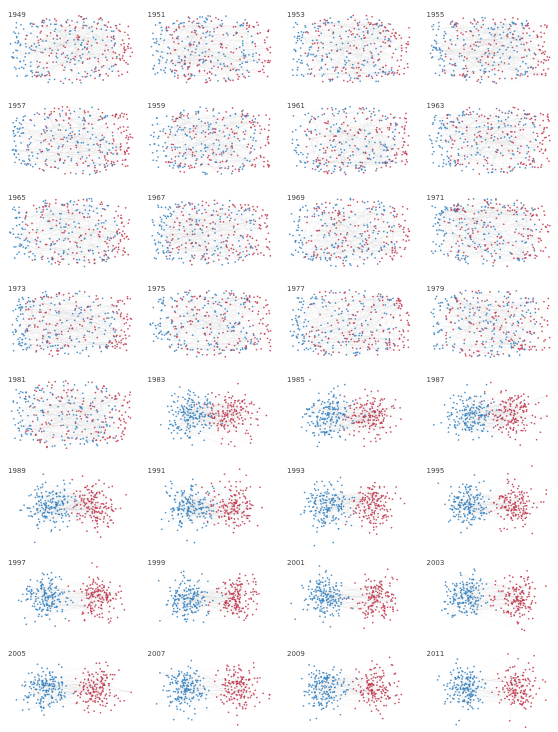 This screenshot has height=732, width=558. Describe the element at coordinates (157, 289) in the screenshot. I see `year-label: 1975` at that location.